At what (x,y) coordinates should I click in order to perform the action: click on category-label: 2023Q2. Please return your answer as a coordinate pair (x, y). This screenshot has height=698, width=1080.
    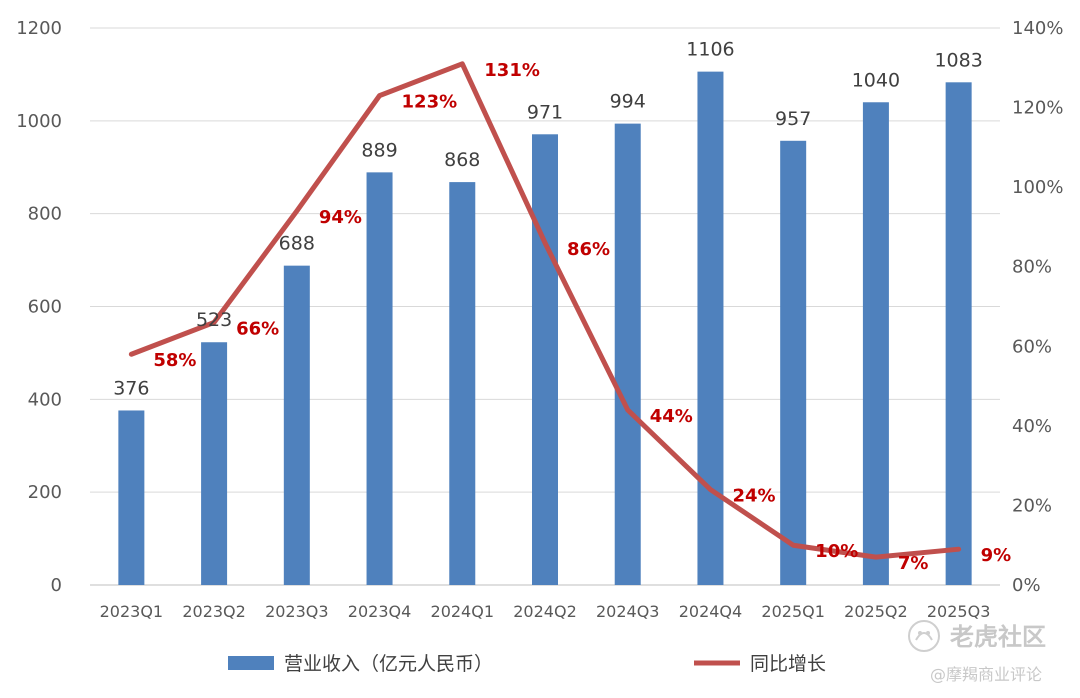
    Looking at the image, I should click on (214, 611).